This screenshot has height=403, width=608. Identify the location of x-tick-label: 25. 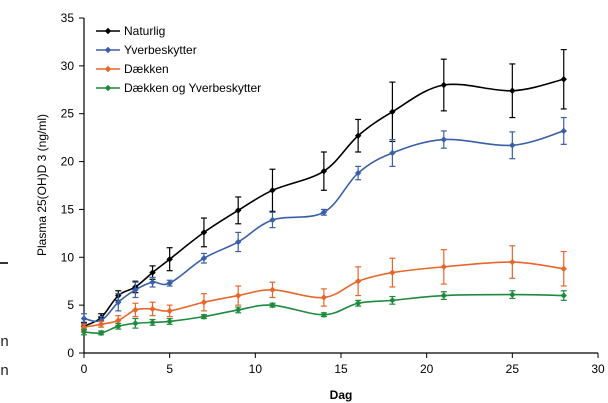
(513, 369).